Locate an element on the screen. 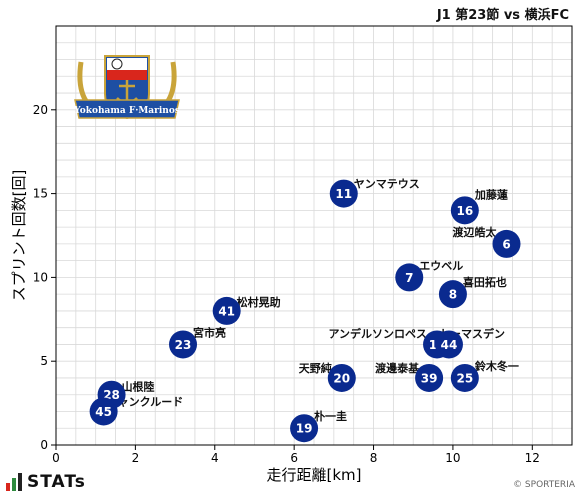 The image size is (583, 496). point-number: 45 is located at coordinates (103, 412).